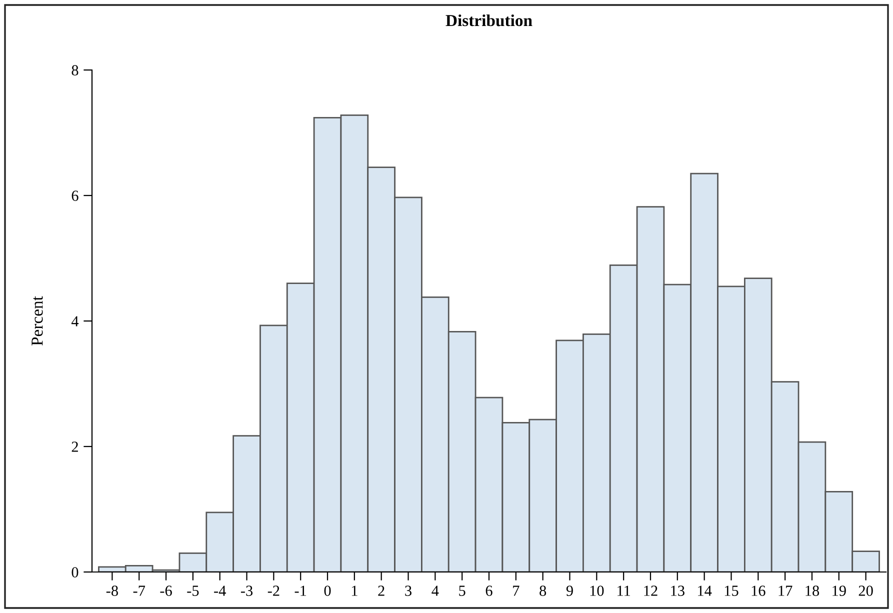 The width and height of the screenshot is (893, 613). What do you see at coordinates (193, 591) in the screenshot?
I see `x-tick-label: -5` at bounding box center [193, 591].